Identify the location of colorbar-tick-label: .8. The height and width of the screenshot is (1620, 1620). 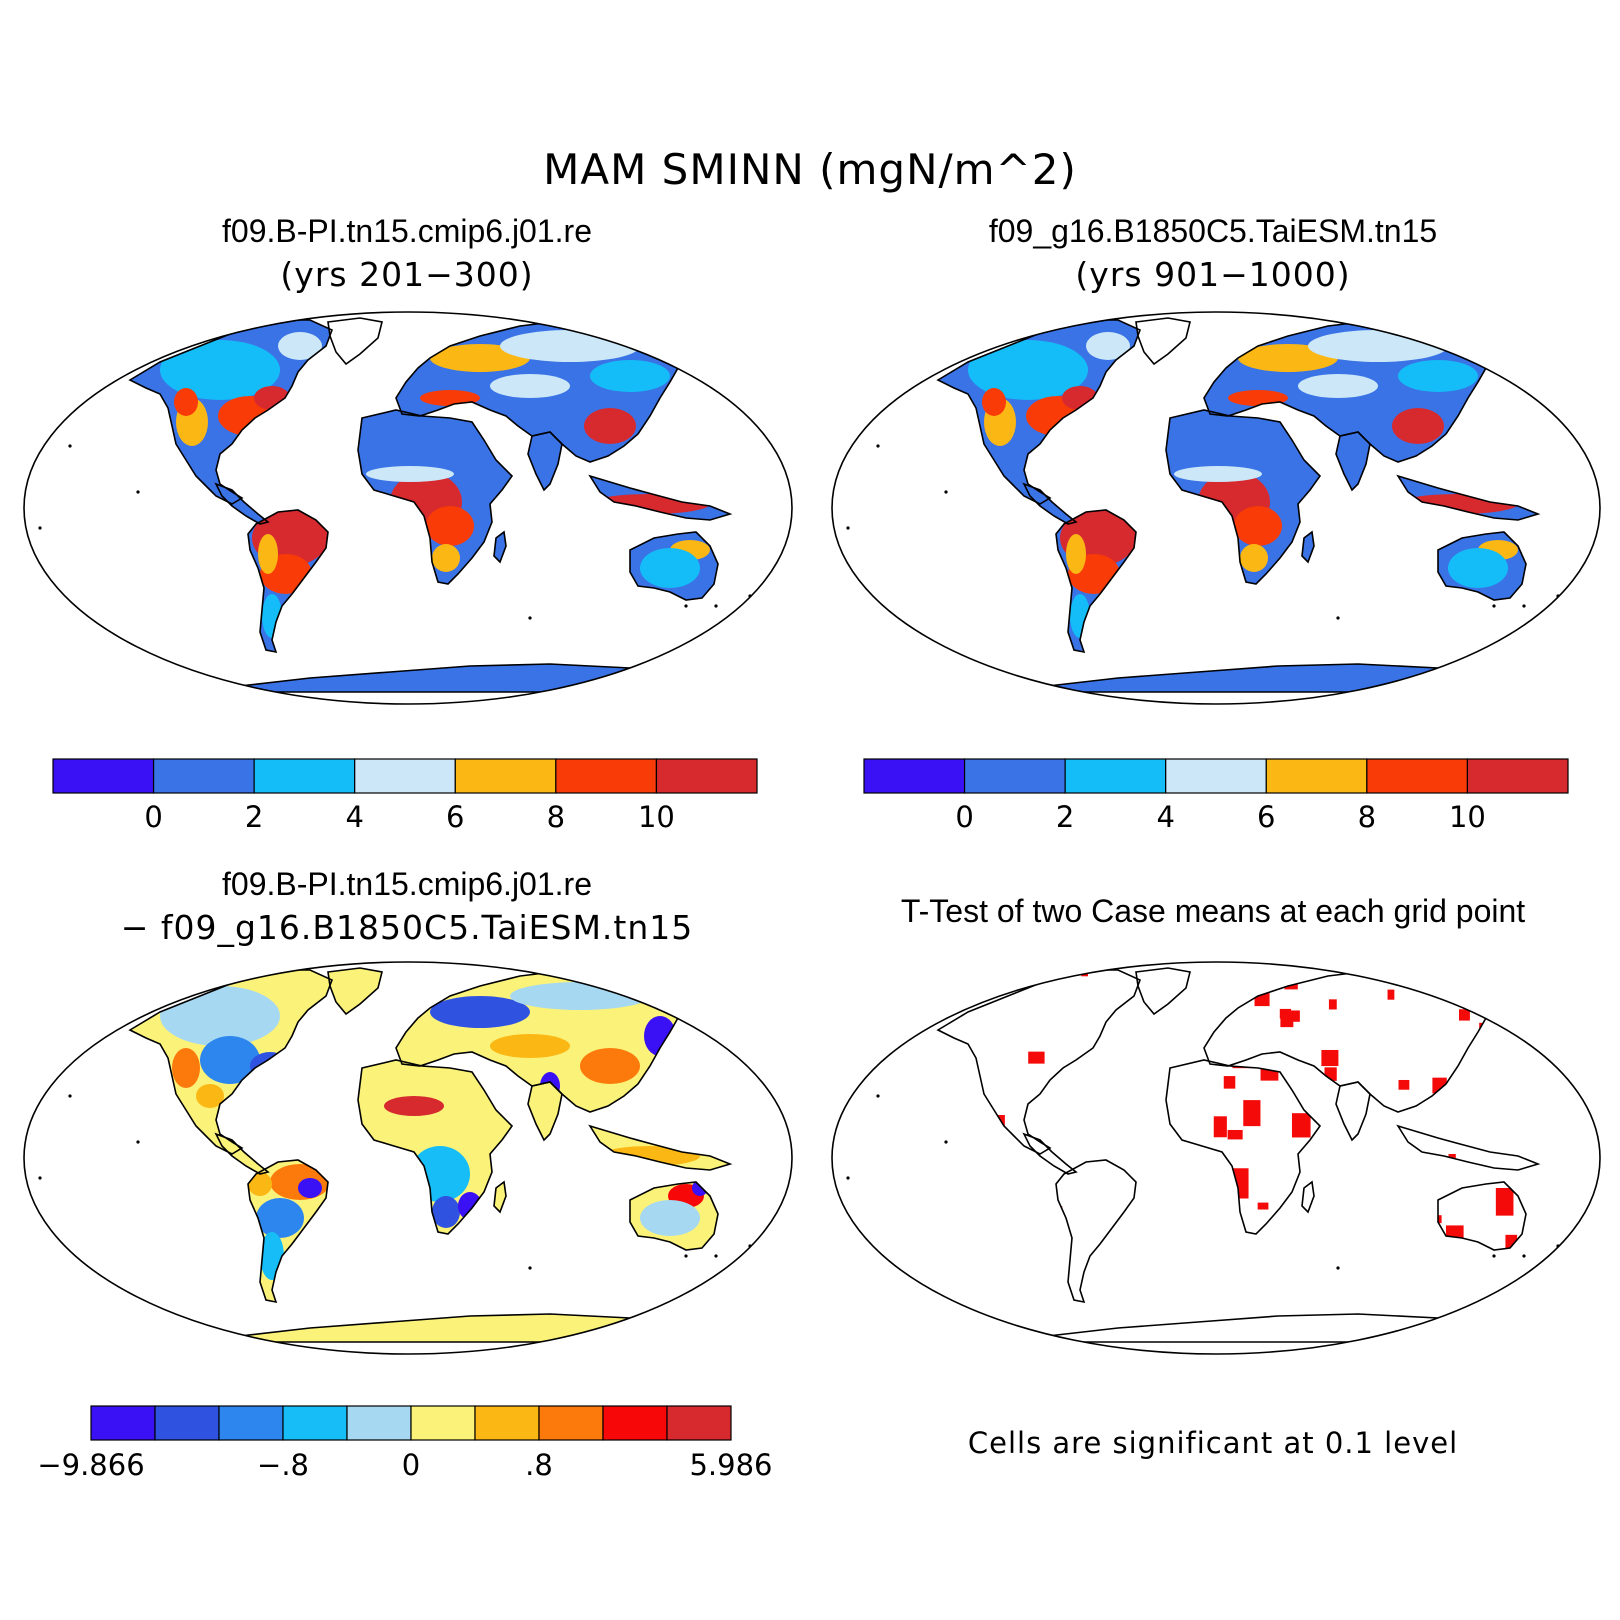
(539, 1465).